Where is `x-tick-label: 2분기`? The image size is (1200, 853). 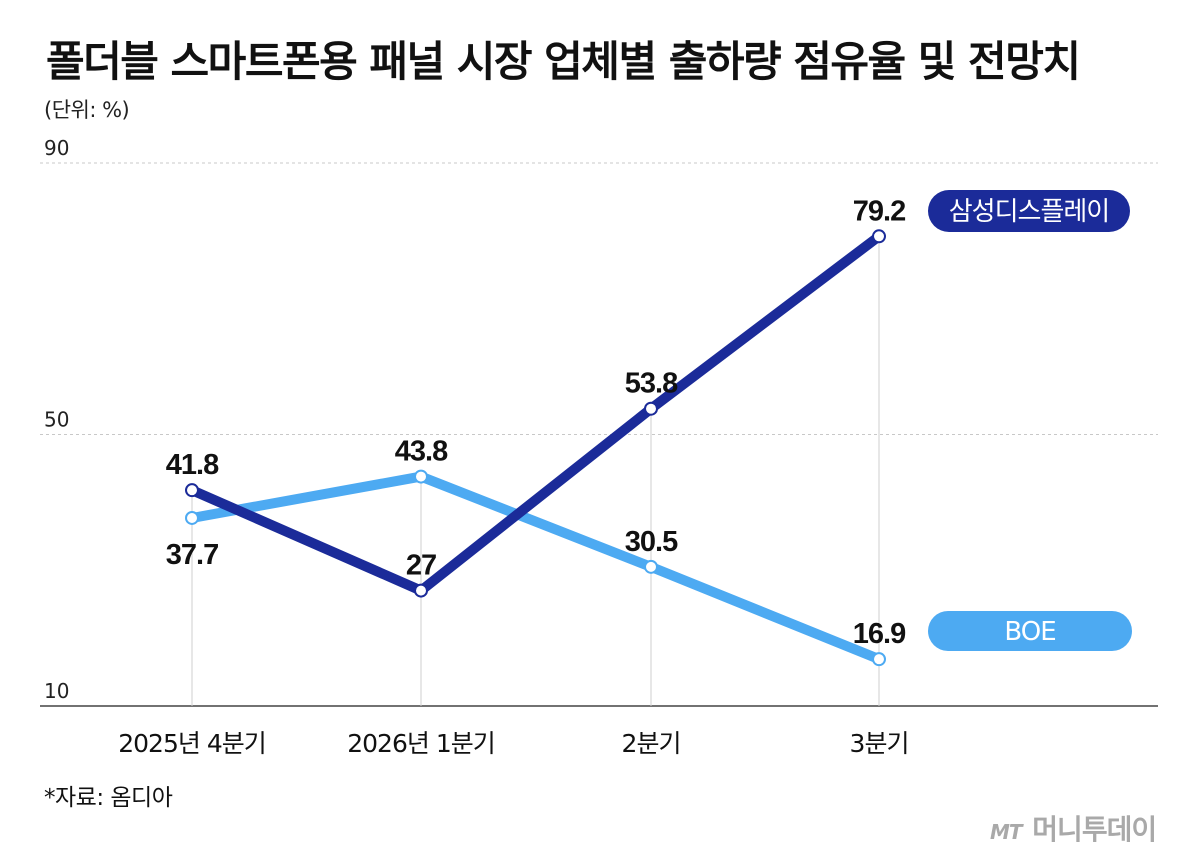 x-tick-label: 2분기 is located at coordinates (651, 743).